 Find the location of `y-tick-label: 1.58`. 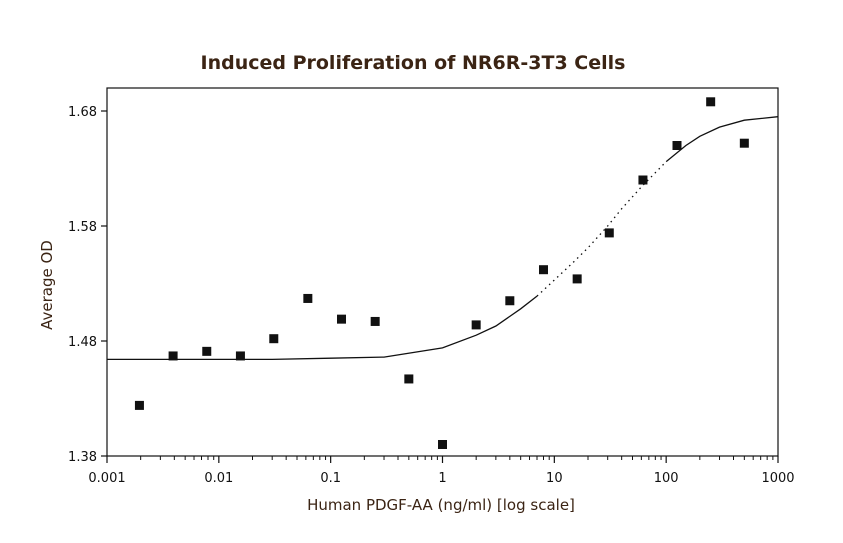

y-tick-label: 1.58 is located at coordinates (82, 227).